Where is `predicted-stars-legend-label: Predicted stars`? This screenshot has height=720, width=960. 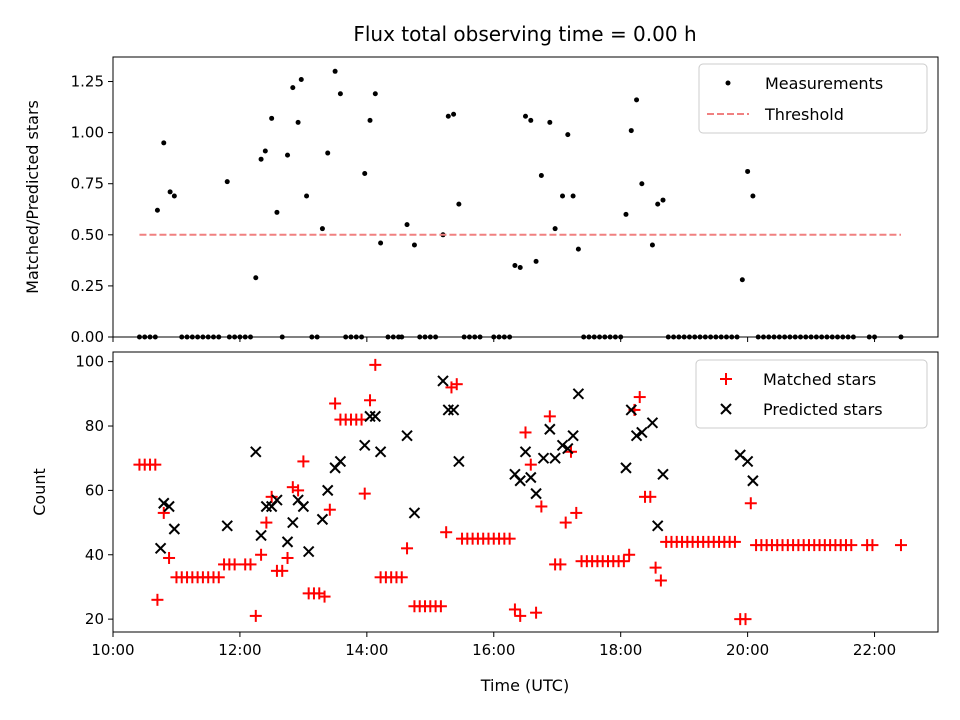
predicted-stars-legend-label: Predicted stars is located at coordinates (823, 409).